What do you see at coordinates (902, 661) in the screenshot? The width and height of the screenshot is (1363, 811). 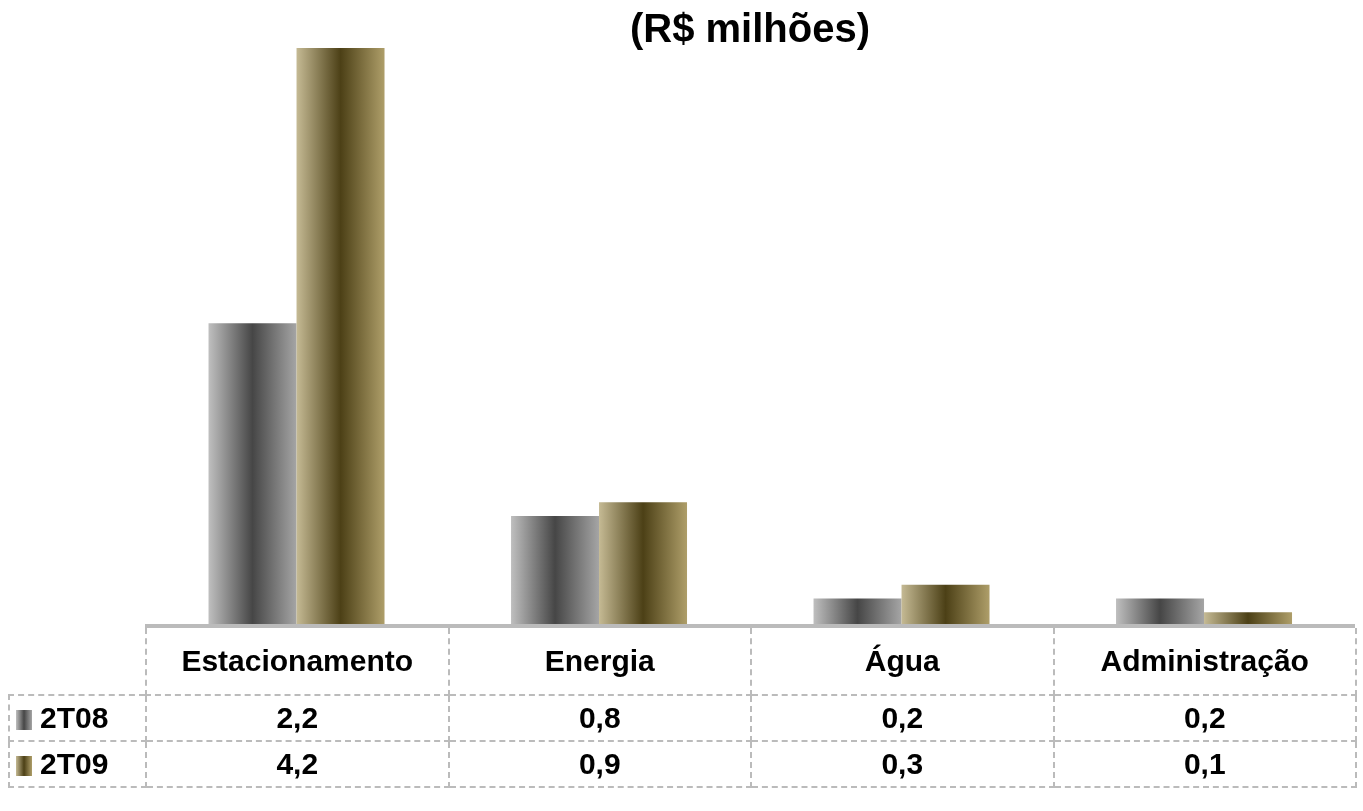 I see `x-tick-label: Água` at bounding box center [902, 661].